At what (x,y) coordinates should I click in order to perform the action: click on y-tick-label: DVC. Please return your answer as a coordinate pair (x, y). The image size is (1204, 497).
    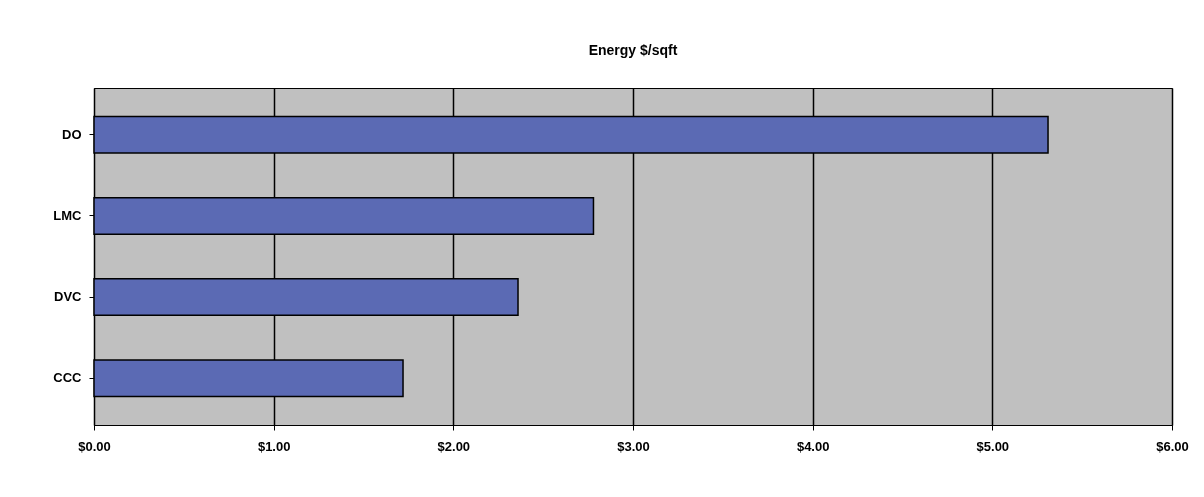
    Looking at the image, I should click on (68, 297).